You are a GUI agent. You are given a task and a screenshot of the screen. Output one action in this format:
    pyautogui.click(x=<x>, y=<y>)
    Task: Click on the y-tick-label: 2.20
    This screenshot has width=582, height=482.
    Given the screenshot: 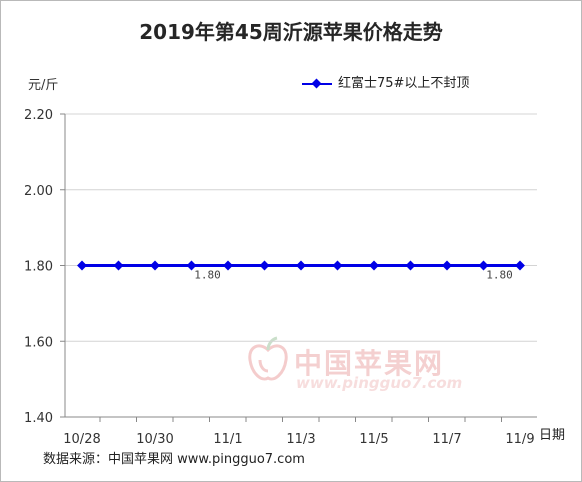 What is the action you would take?
    pyautogui.click(x=38, y=115)
    